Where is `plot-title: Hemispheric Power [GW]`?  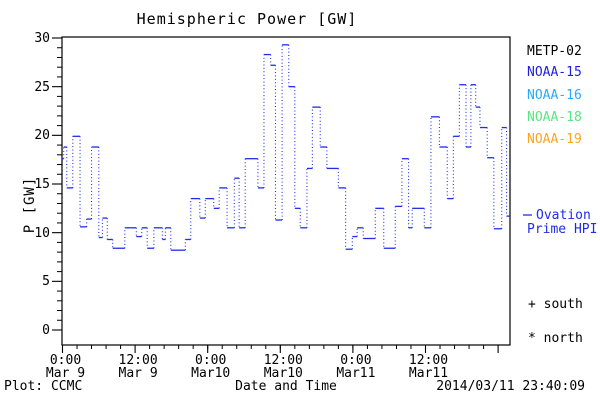
plot-title: Hemispheric Power [GW] is located at coordinates (247, 19).